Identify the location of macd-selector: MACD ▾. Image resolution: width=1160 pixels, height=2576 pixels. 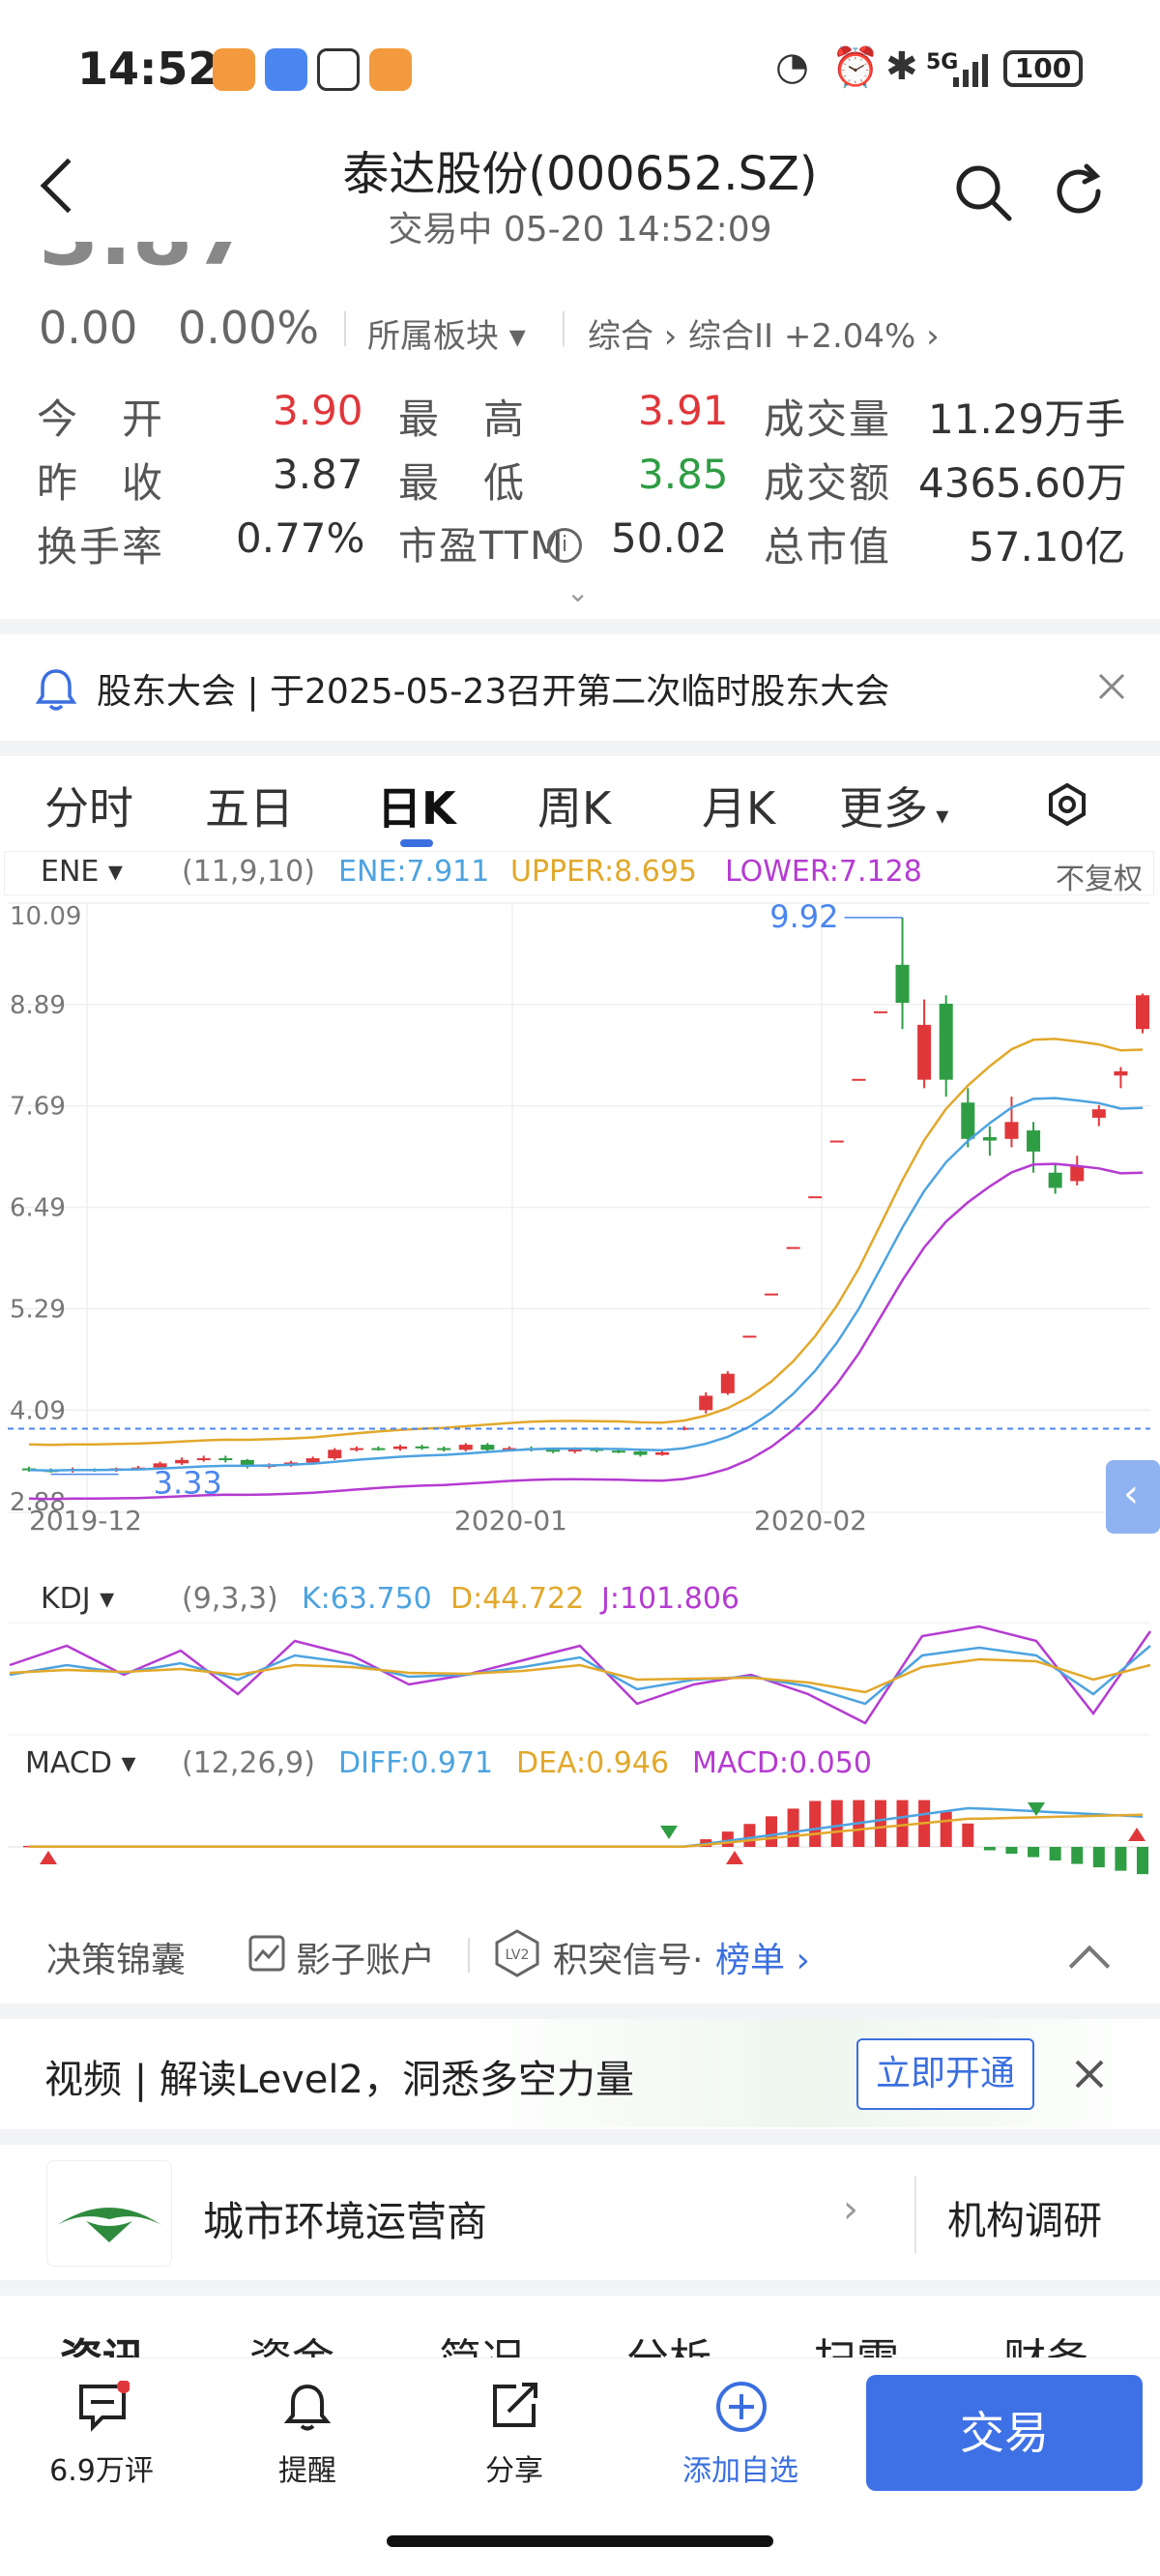
(80, 1763).